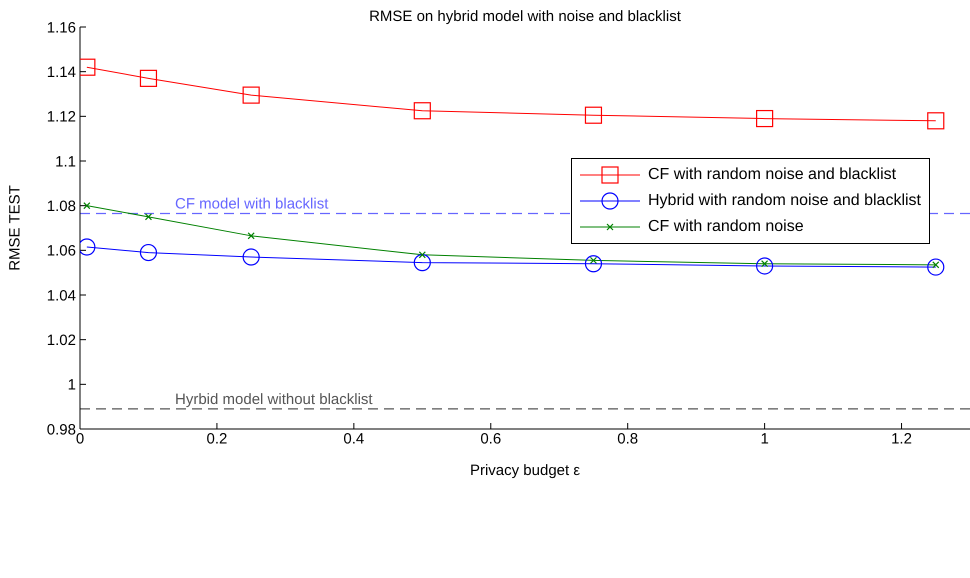 The image size is (970, 578). Describe the element at coordinates (61, 251) in the screenshot. I see `y-tick-label: 1.06` at that location.